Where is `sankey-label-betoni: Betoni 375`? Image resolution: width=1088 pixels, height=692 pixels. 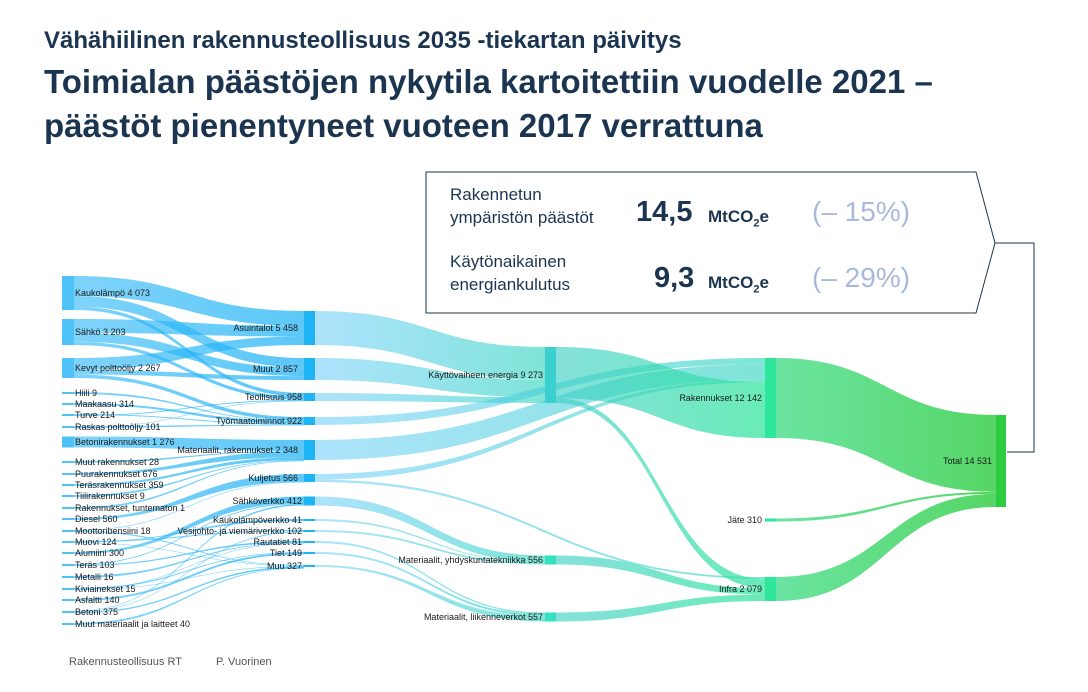
sankey-label-betoni: Betoni 375 is located at coordinates (96, 612).